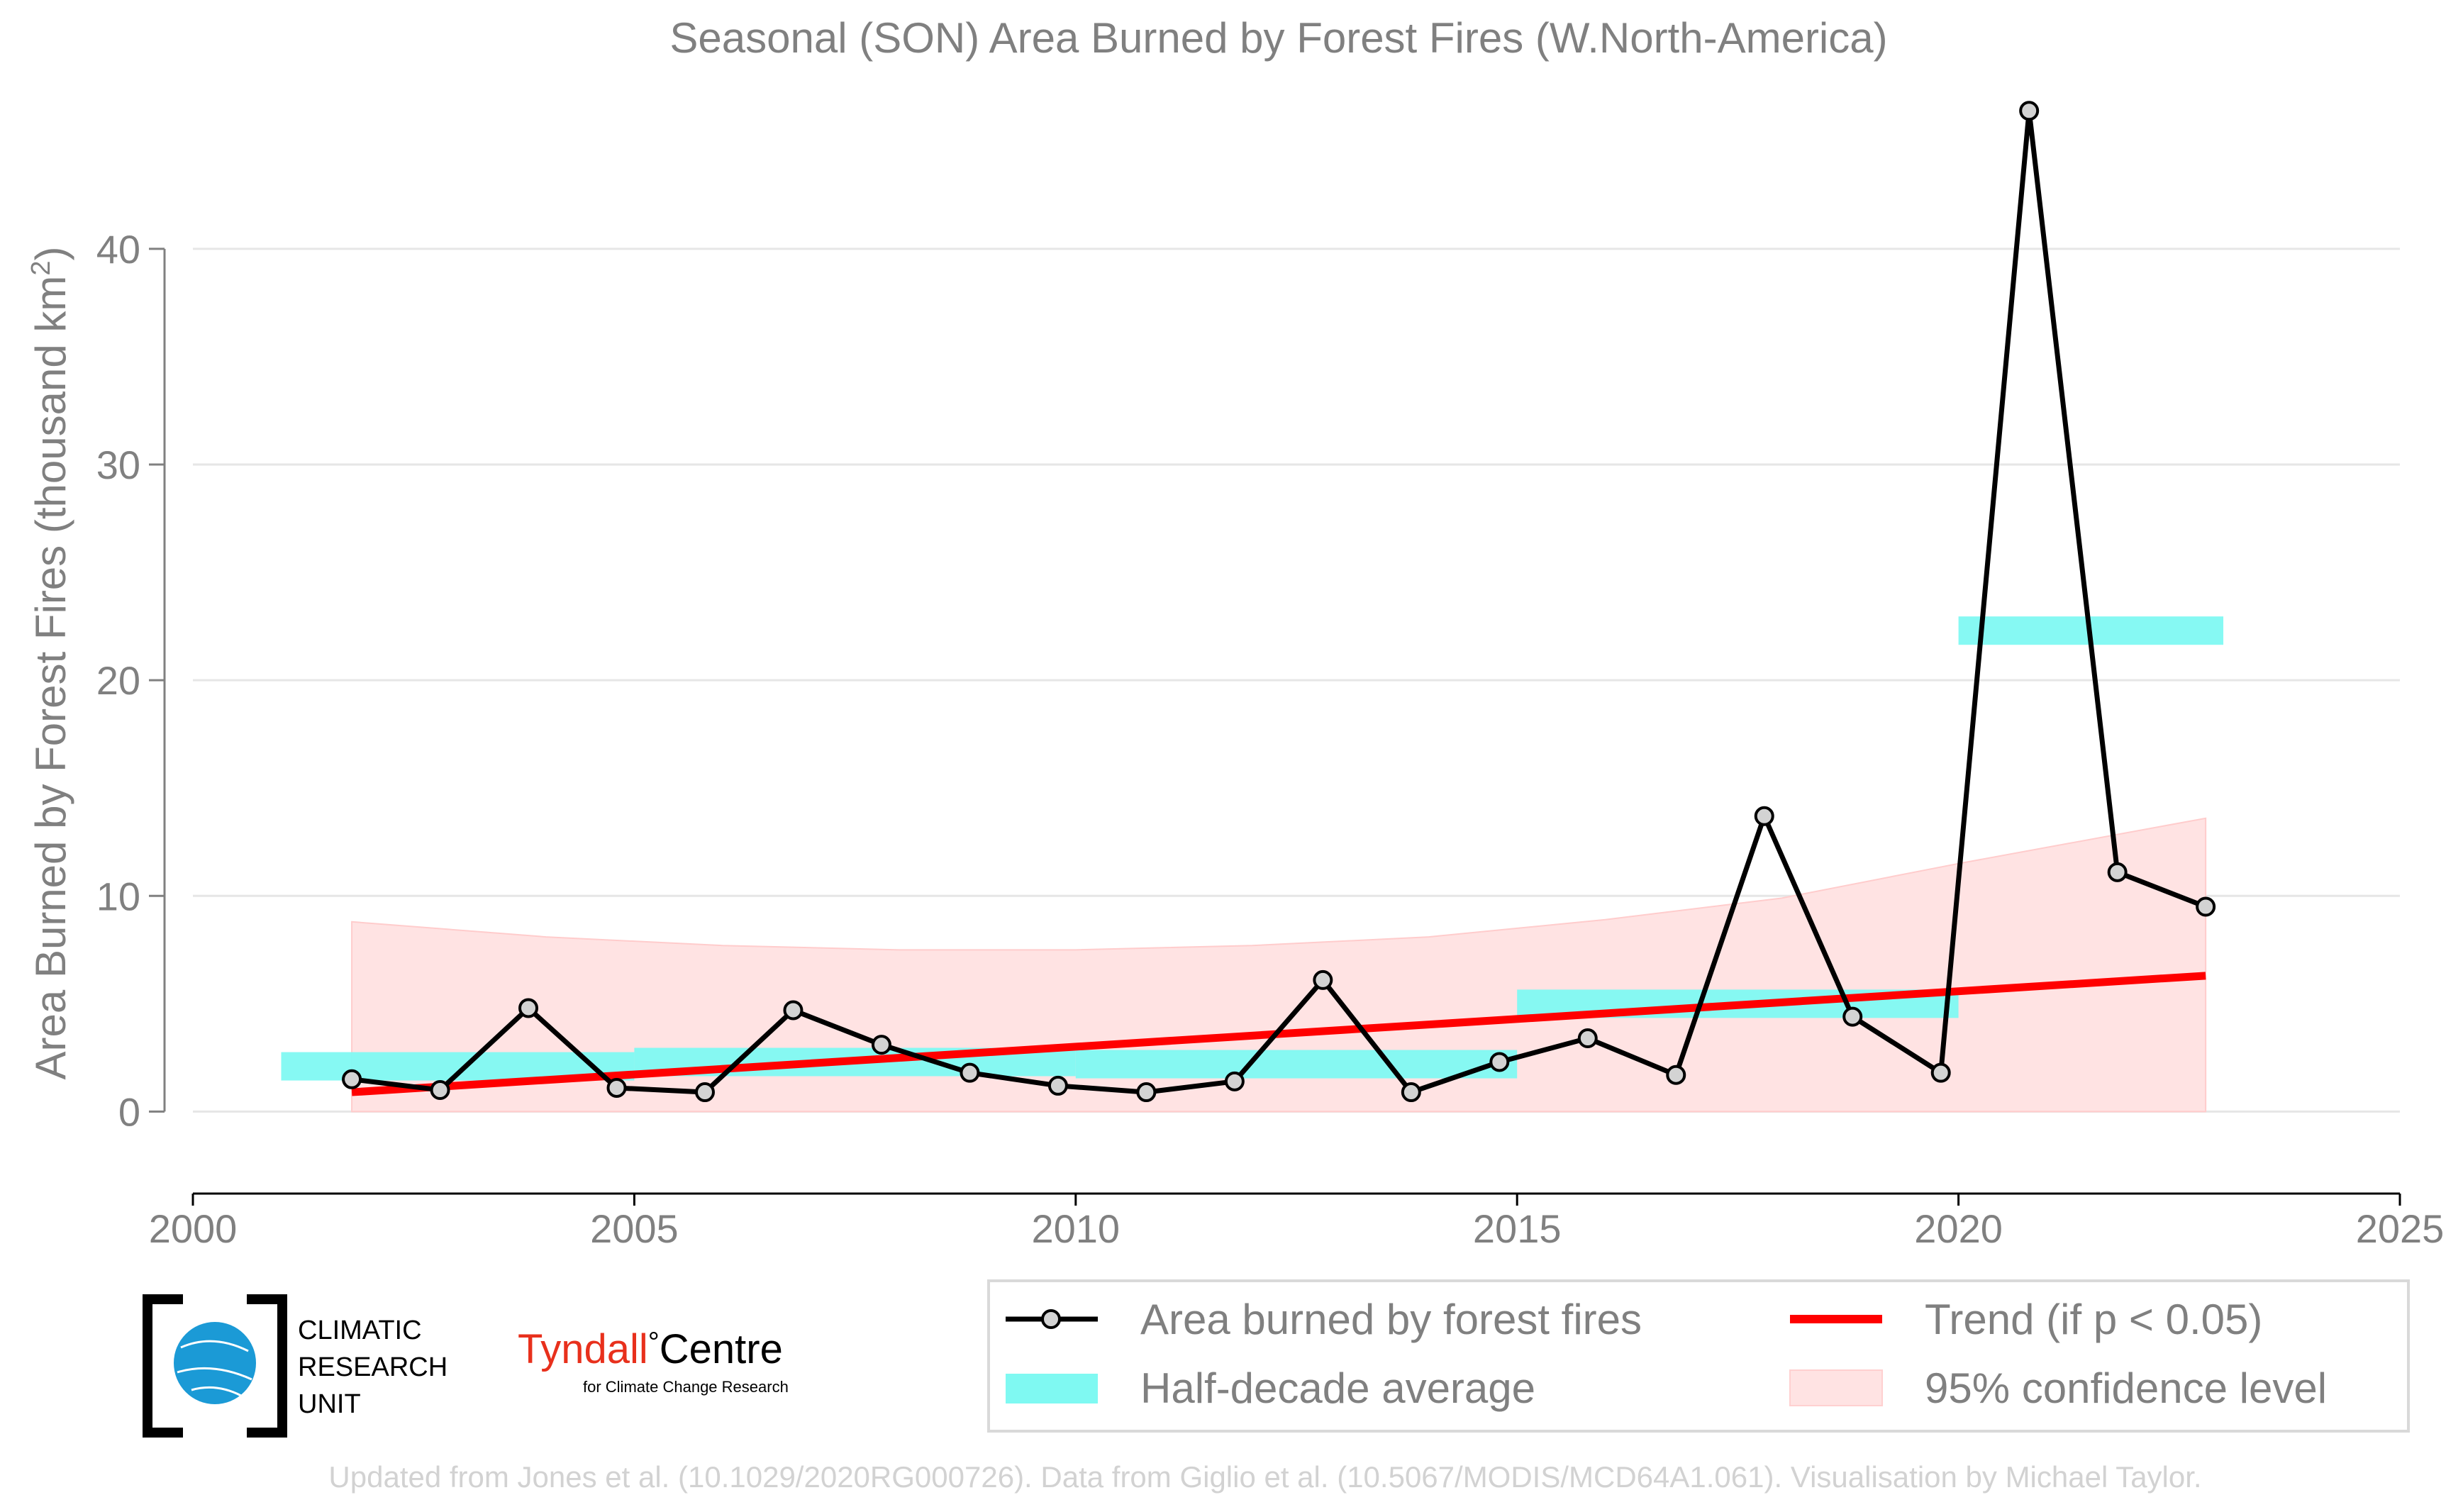 The height and width of the screenshot is (1512, 2463). I want to click on legend-swatch-half-decade, so click(1052, 1388).